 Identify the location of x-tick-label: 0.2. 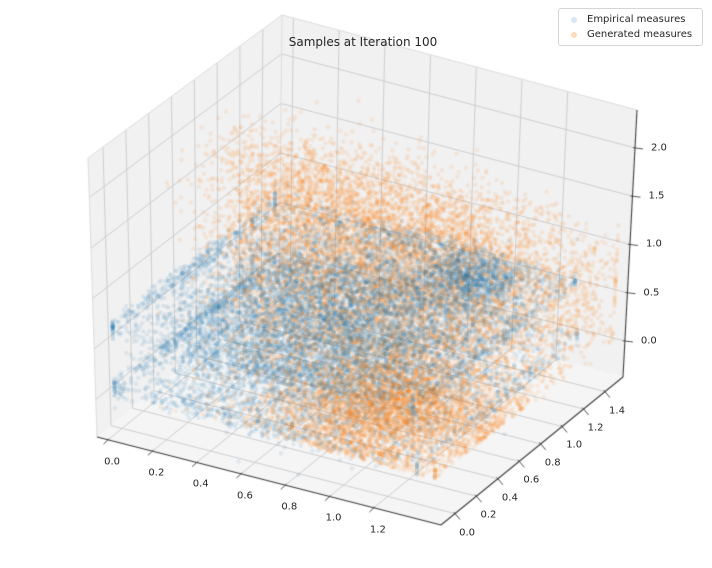
(156, 473).